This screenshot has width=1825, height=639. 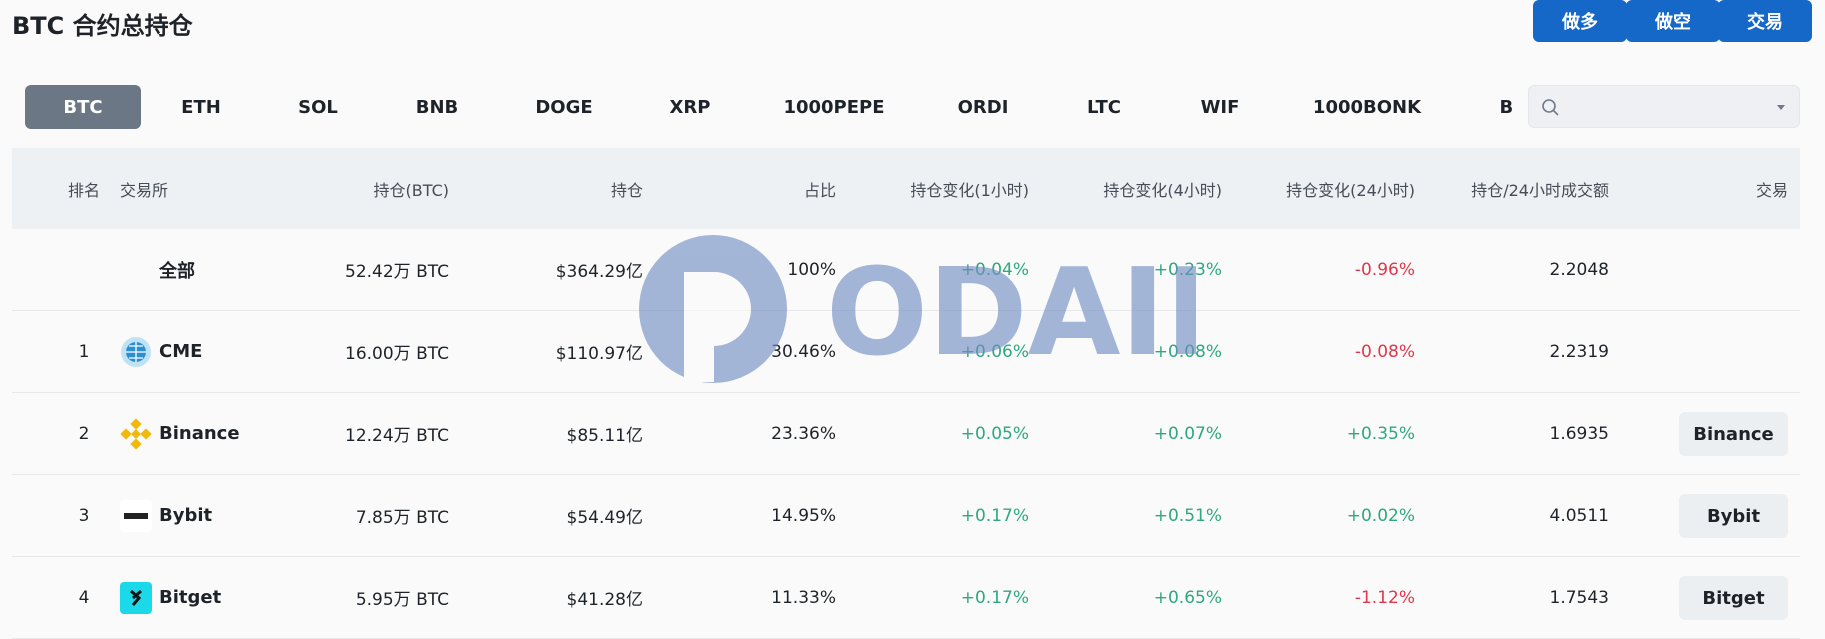 I want to click on cell-oi_usd: $110.97亿, so click(x=599, y=354).